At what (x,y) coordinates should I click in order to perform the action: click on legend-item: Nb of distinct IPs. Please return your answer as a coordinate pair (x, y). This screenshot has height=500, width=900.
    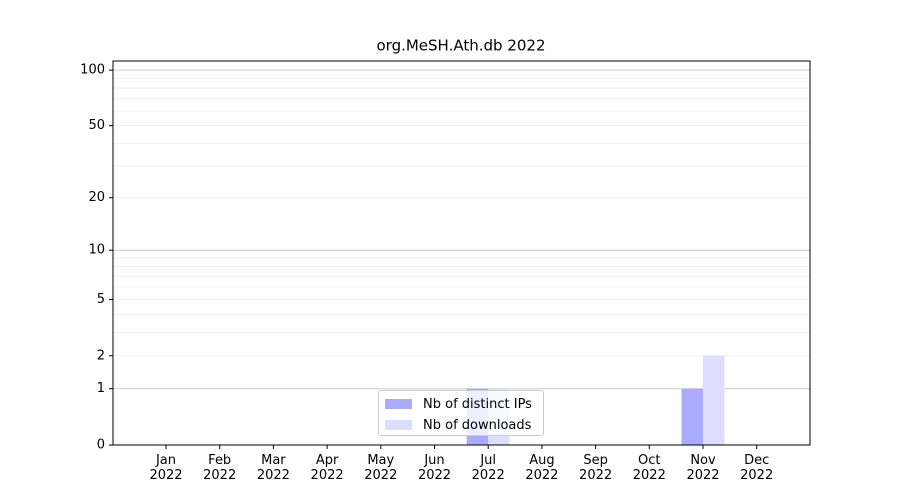
    Looking at the image, I should click on (458, 404).